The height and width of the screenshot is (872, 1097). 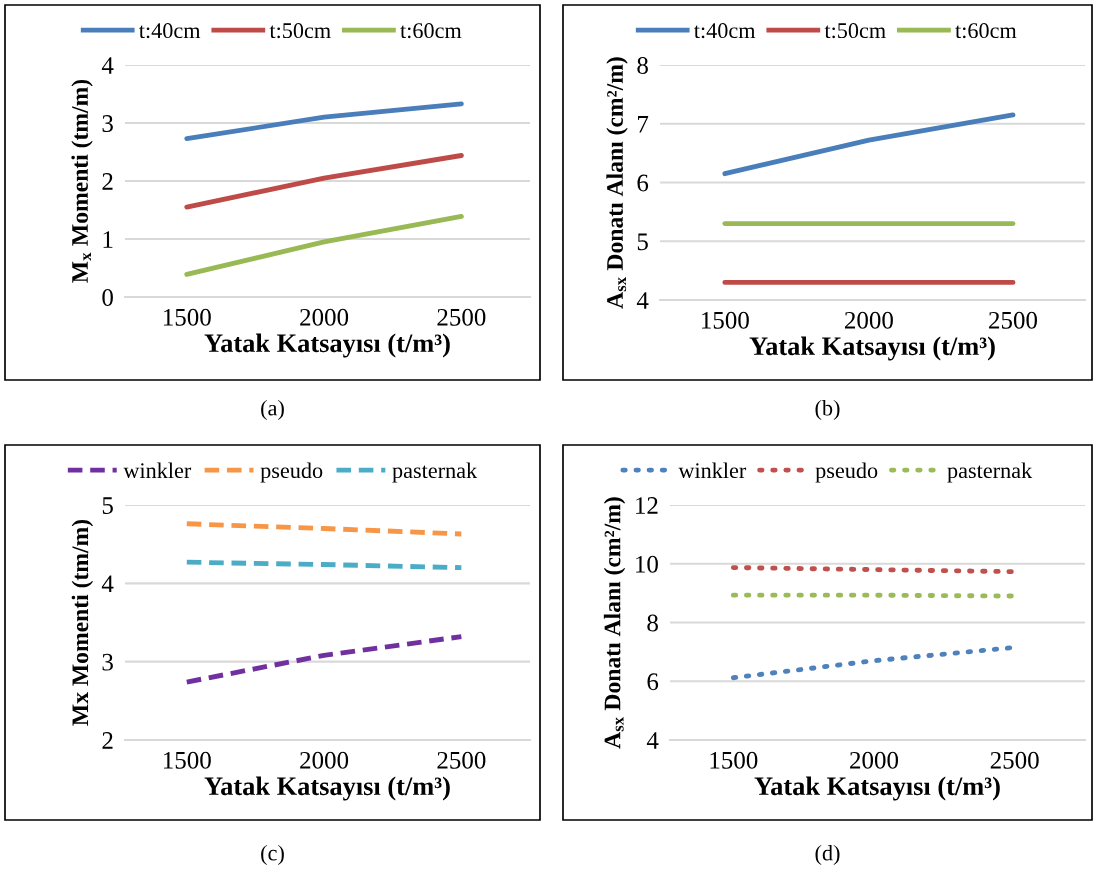 I want to click on y-tick-label: 7, so click(x=643, y=124).